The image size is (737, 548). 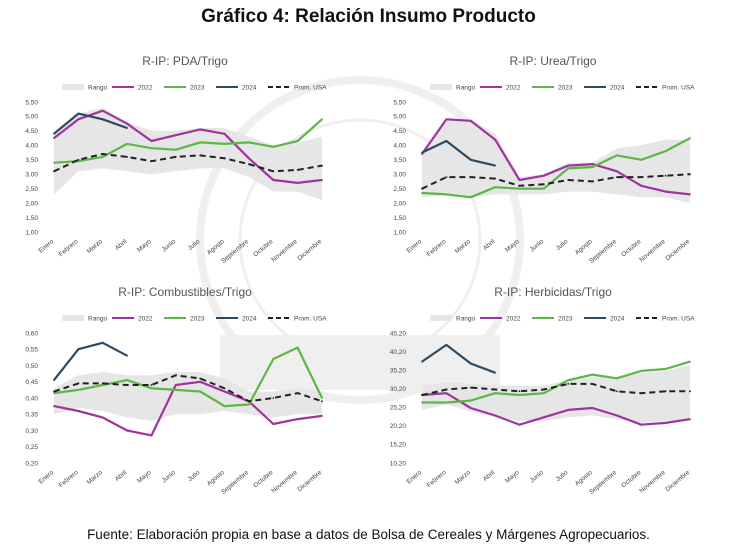 I want to click on y-tick-label: 5,00, so click(x=31, y=117).